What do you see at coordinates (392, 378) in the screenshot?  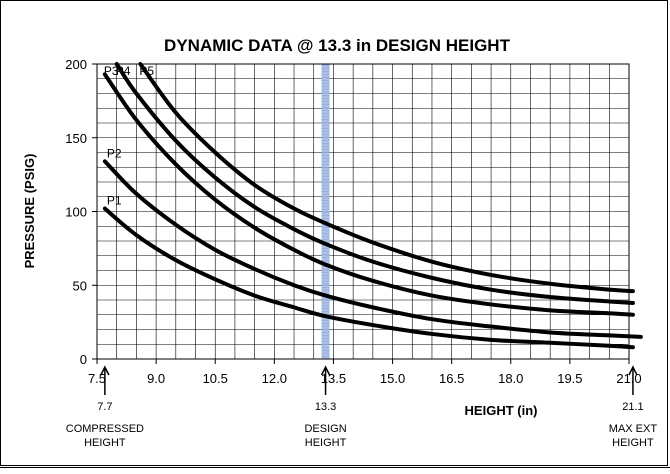 I see `x-tick-label: 15.0` at bounding box center [392, 378].